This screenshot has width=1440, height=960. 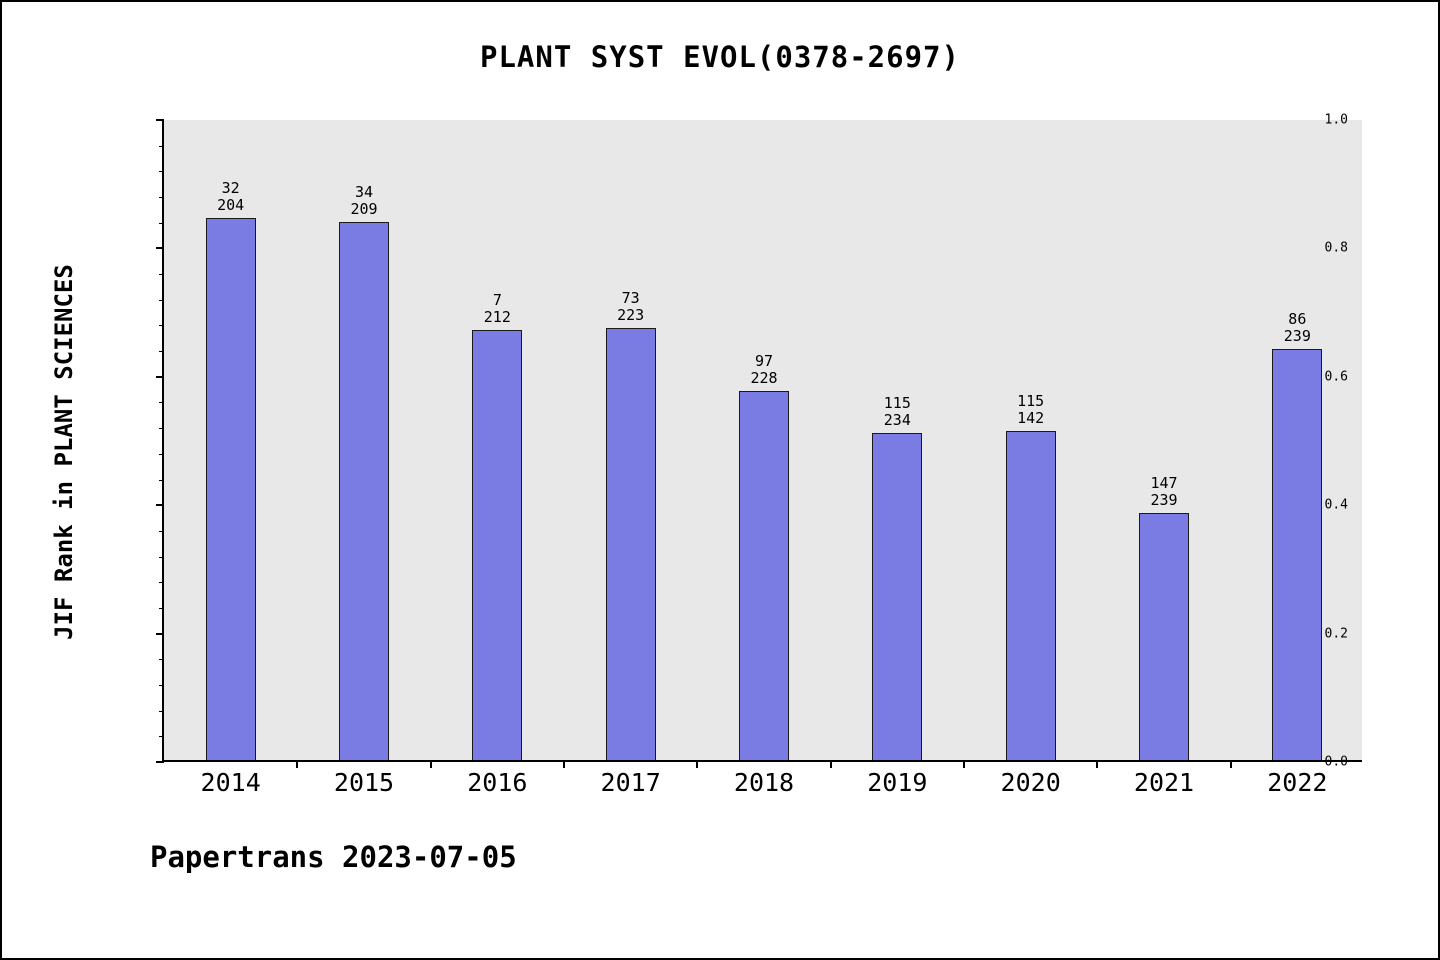 What do you see at coordinates (1336, 505) in the screenshot?
I see `y-axis-tick-label: 0.4` at bounding box center [1336, 505].